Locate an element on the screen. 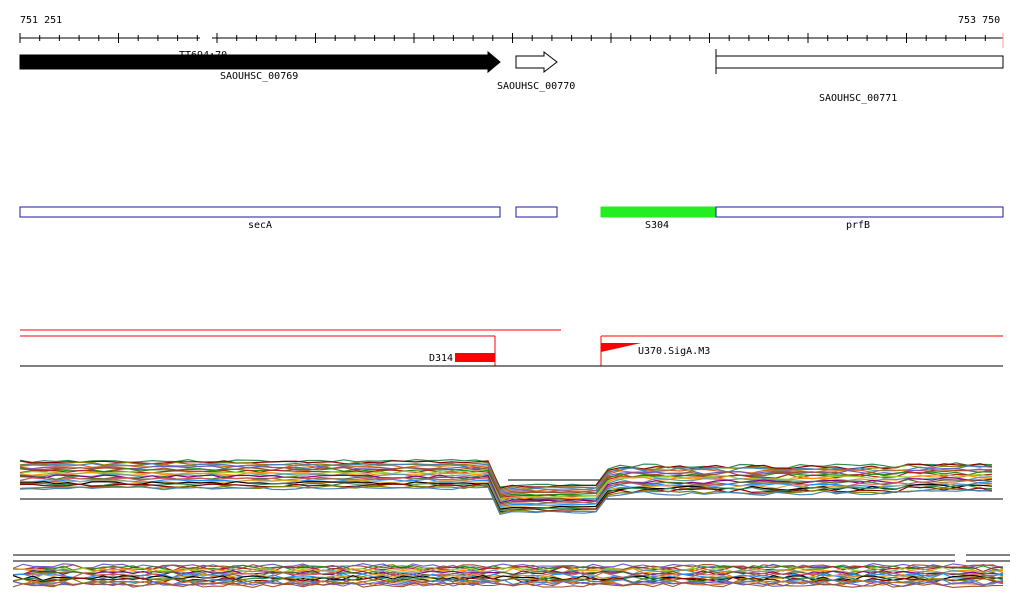 The image size is (1024, 611). profile-1-lines is located at coordinates (506, 486).